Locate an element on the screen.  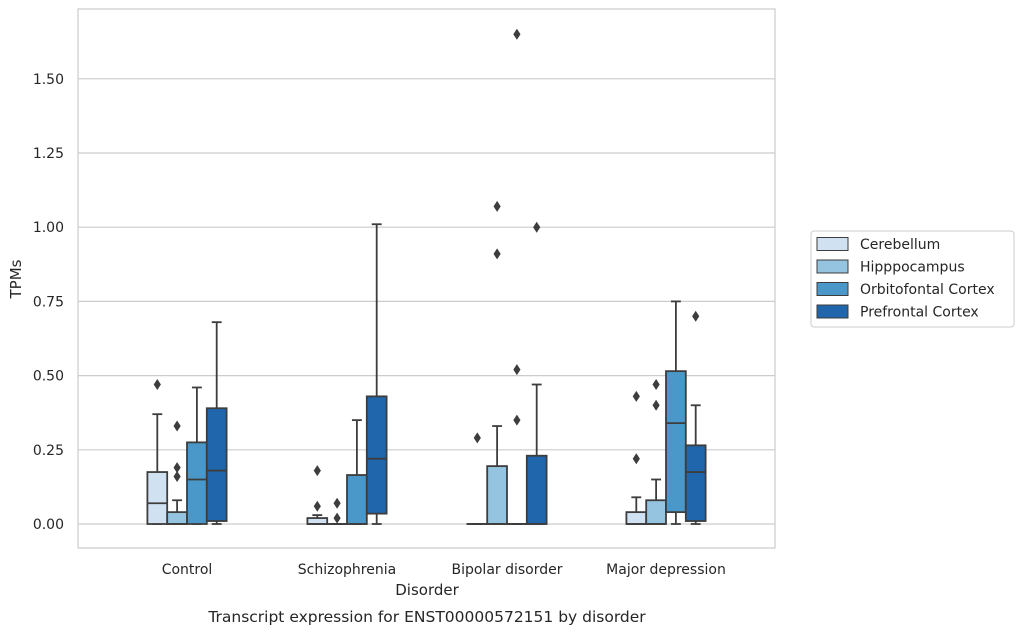
y-tick-label: 0.25 is located at coordinates (48, 451).